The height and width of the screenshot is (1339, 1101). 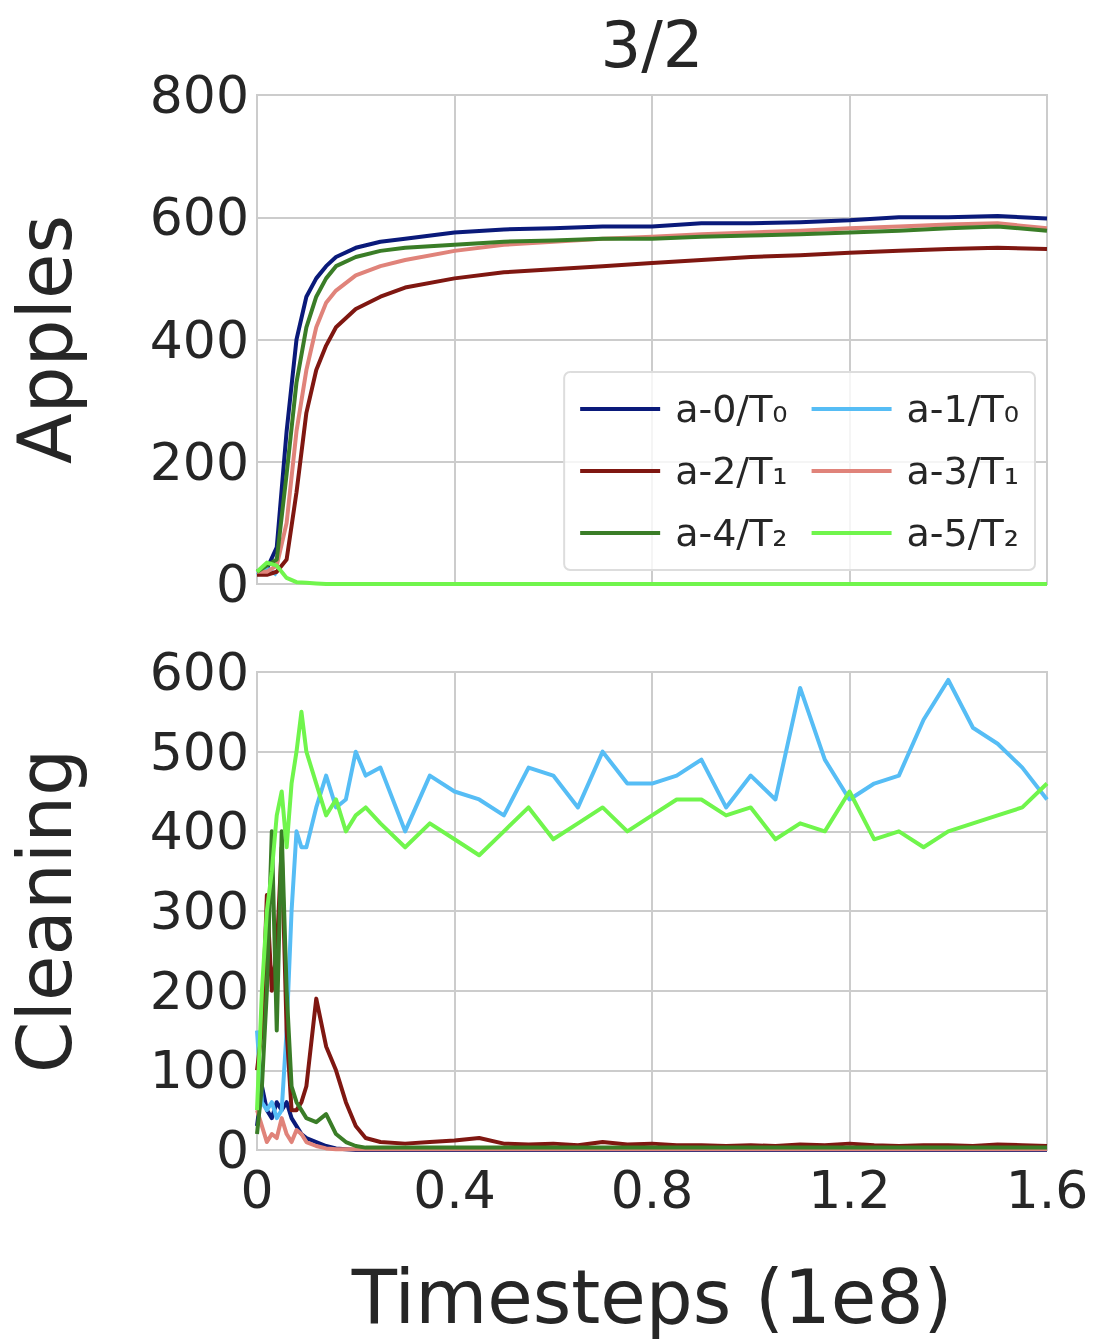 I want to click on y-tick-label: 0, so click(x=232, y=584).